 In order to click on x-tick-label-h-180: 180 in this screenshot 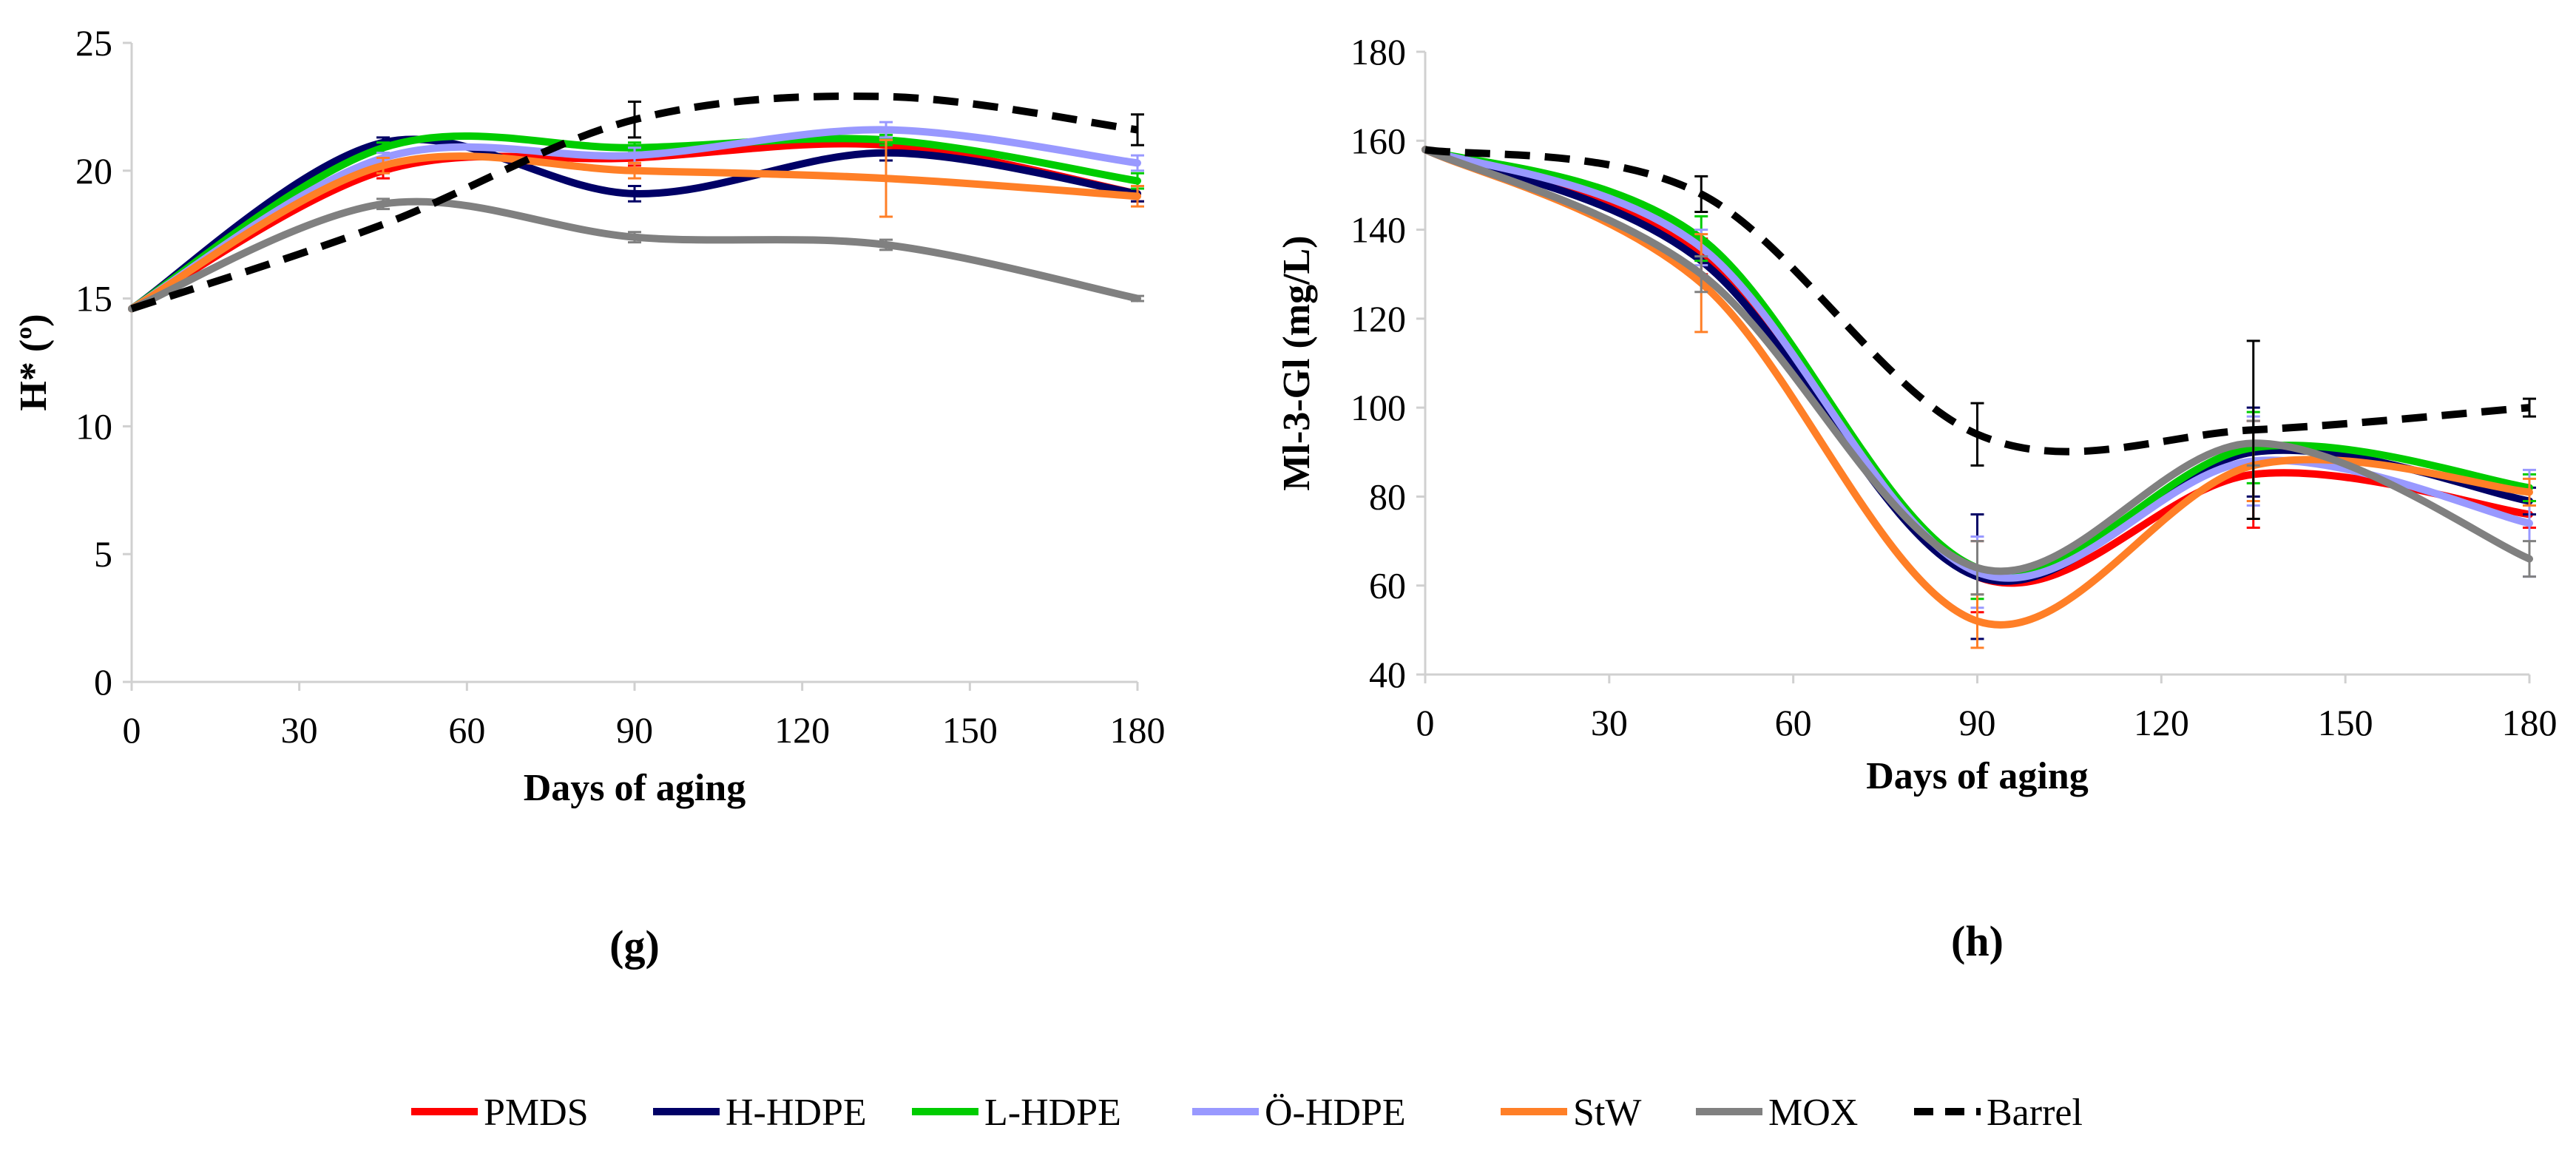, I will do `click(2530, 722)`.